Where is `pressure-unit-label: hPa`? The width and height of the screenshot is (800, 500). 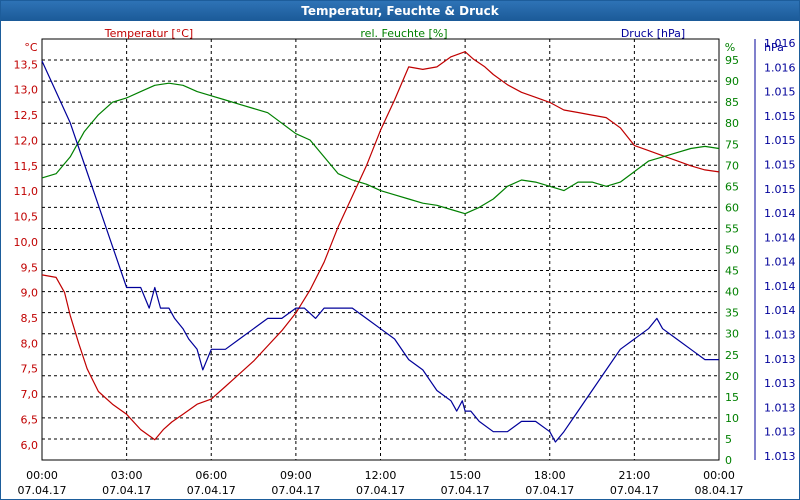 pressure-unit-label: hPa is located at coordinates (774, 47).